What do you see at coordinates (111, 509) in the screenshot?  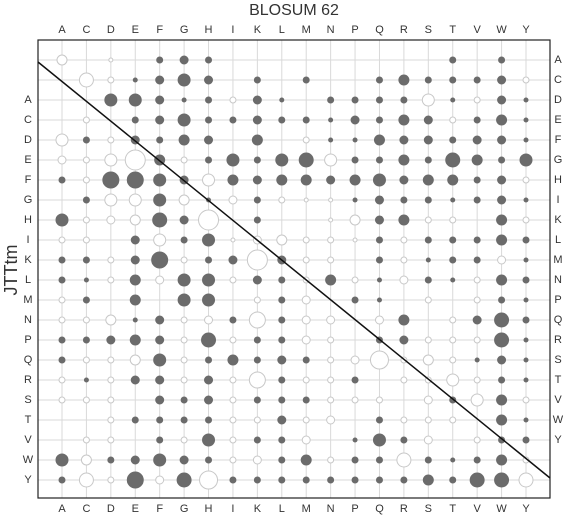 I see `bottom-label: D` at bounding box center [111, 509].